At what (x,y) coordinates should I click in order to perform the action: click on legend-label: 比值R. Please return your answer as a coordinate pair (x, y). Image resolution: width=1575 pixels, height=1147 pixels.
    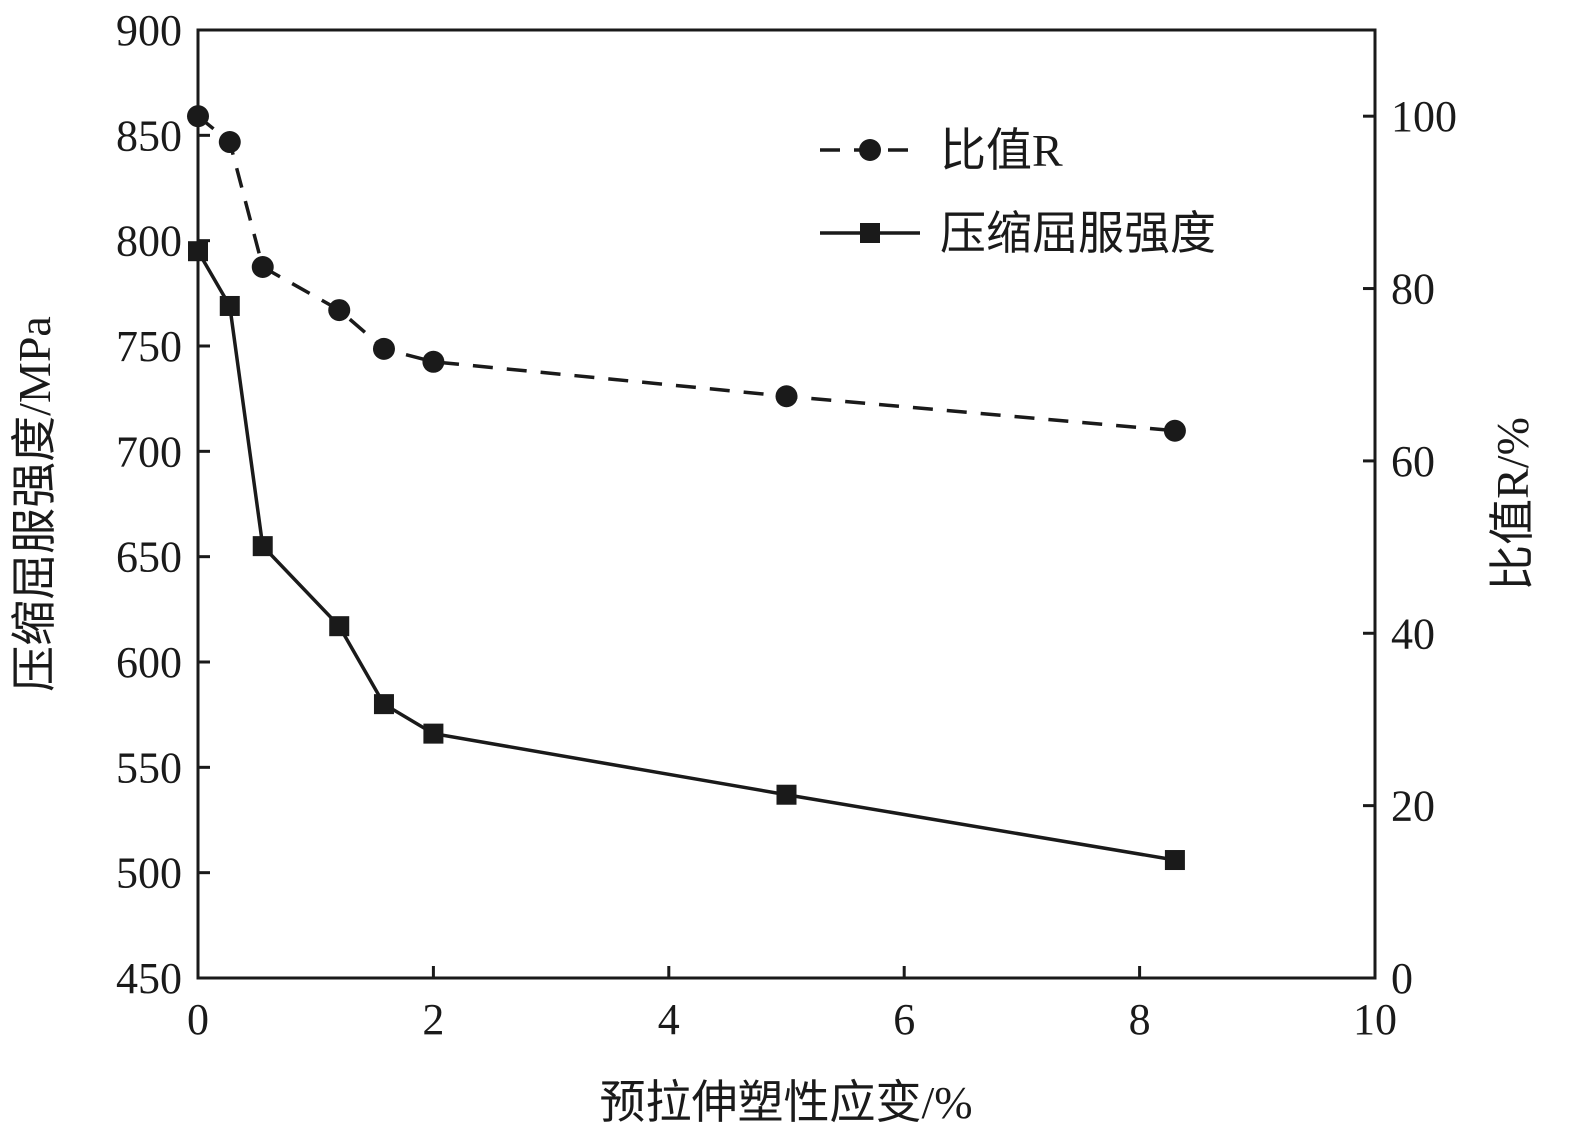
    Looking at the image, I should click on (1001, 150).